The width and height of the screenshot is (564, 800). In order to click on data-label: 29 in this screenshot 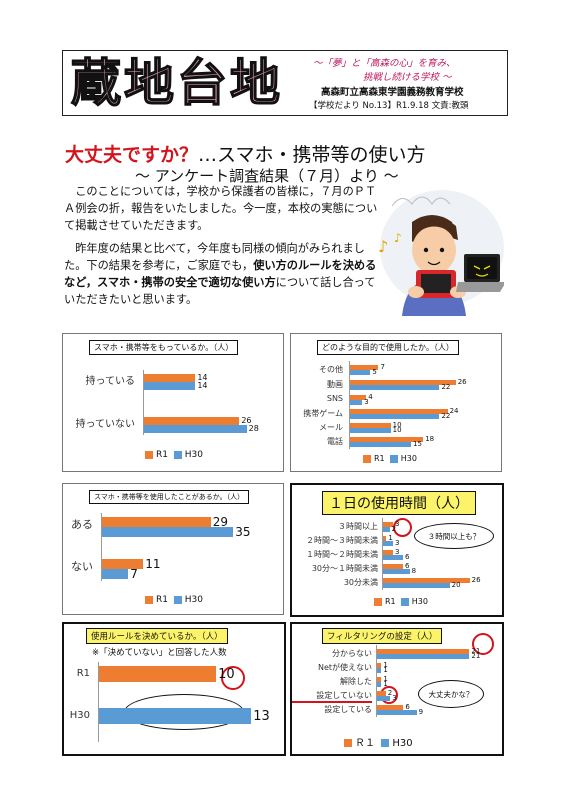, I will do `click(220, 522)`.